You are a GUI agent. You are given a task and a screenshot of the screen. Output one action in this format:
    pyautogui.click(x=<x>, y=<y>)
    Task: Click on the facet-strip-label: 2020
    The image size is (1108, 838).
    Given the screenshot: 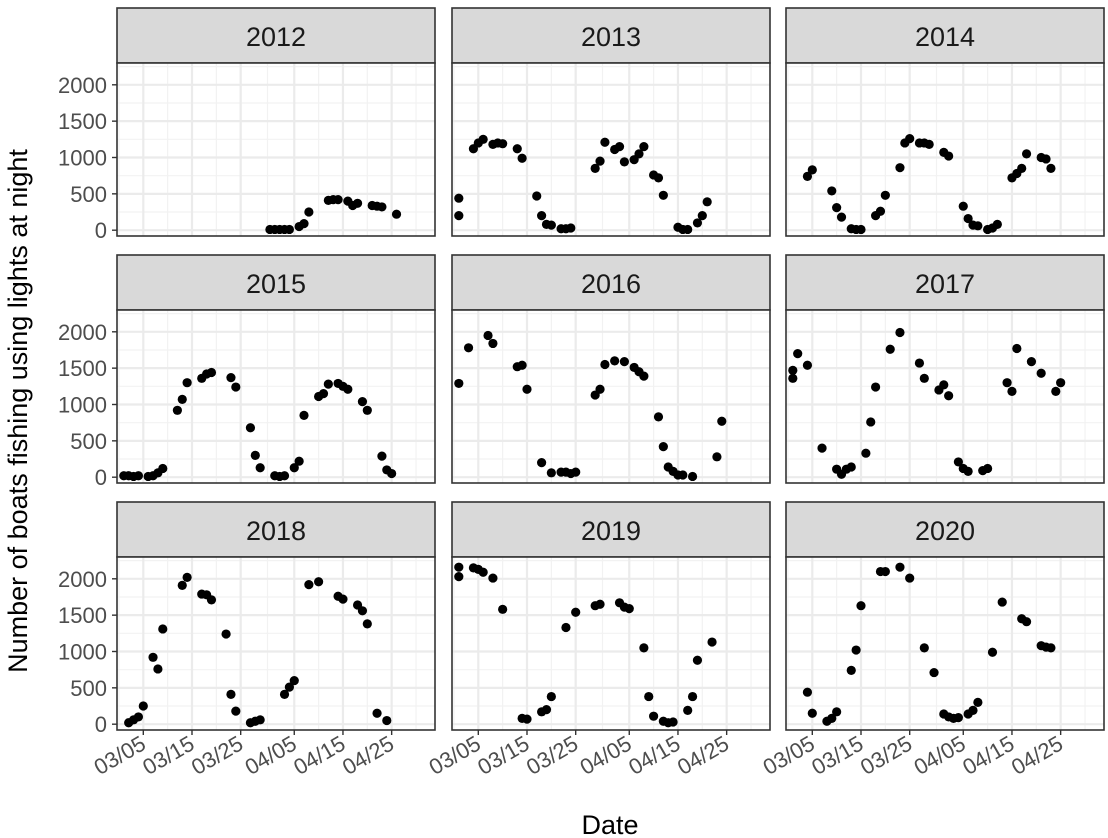 What is the action you would take?
    pyautogui.click(x=945, y=531)
    